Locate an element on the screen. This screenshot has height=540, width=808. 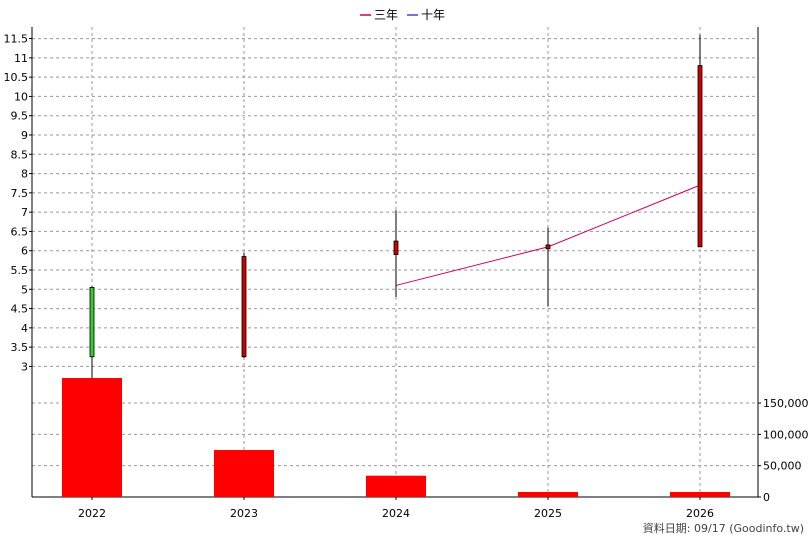
price-tick-label: 9 is located at coordinates (24, 135).